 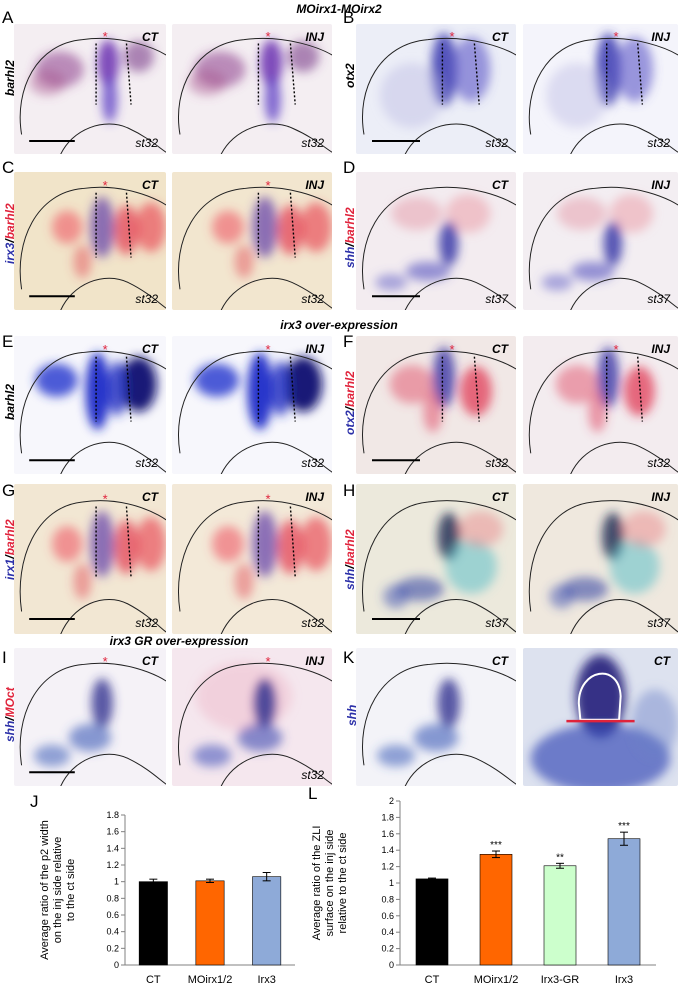 What do you see at coordinates (600, 405) in the screenshot?
I see `micrograph-panel-f: * INJ st32` at bounding box center [600, 405].